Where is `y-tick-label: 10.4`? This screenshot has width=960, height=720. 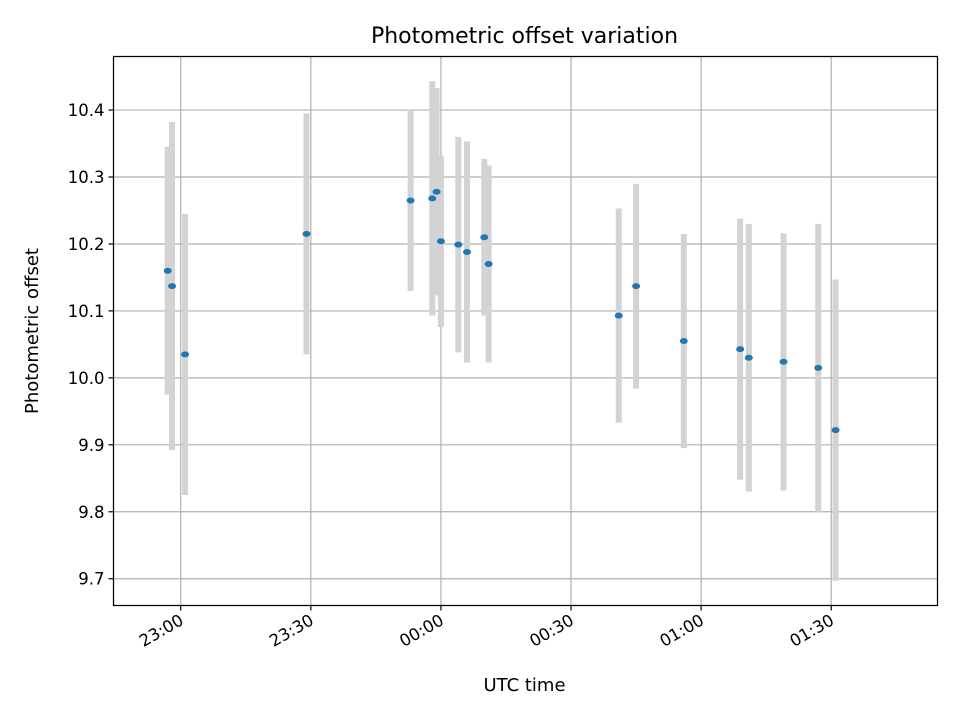
y-tick-label: 10.4 is located at coordinates (86, 110).